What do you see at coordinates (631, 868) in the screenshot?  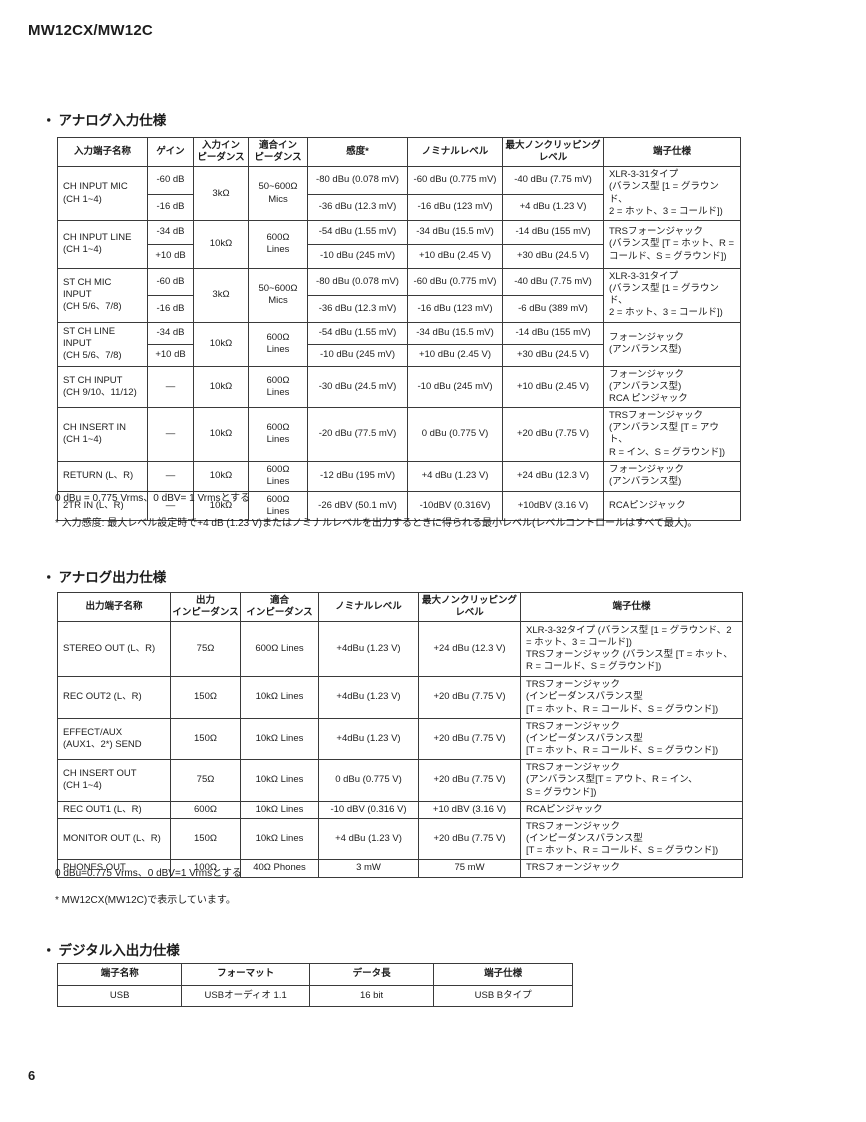 I see `table-cell: TRSフォーンジャック` at bounding box center [631, 868].